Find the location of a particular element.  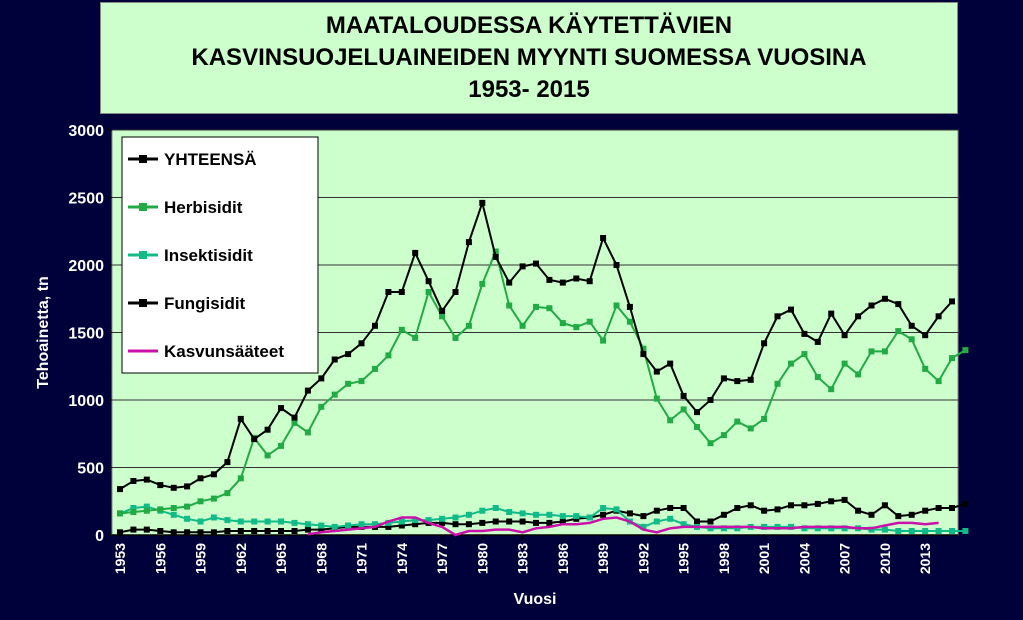

x-tick-label: 1965 is located at coordinates (281, 558).